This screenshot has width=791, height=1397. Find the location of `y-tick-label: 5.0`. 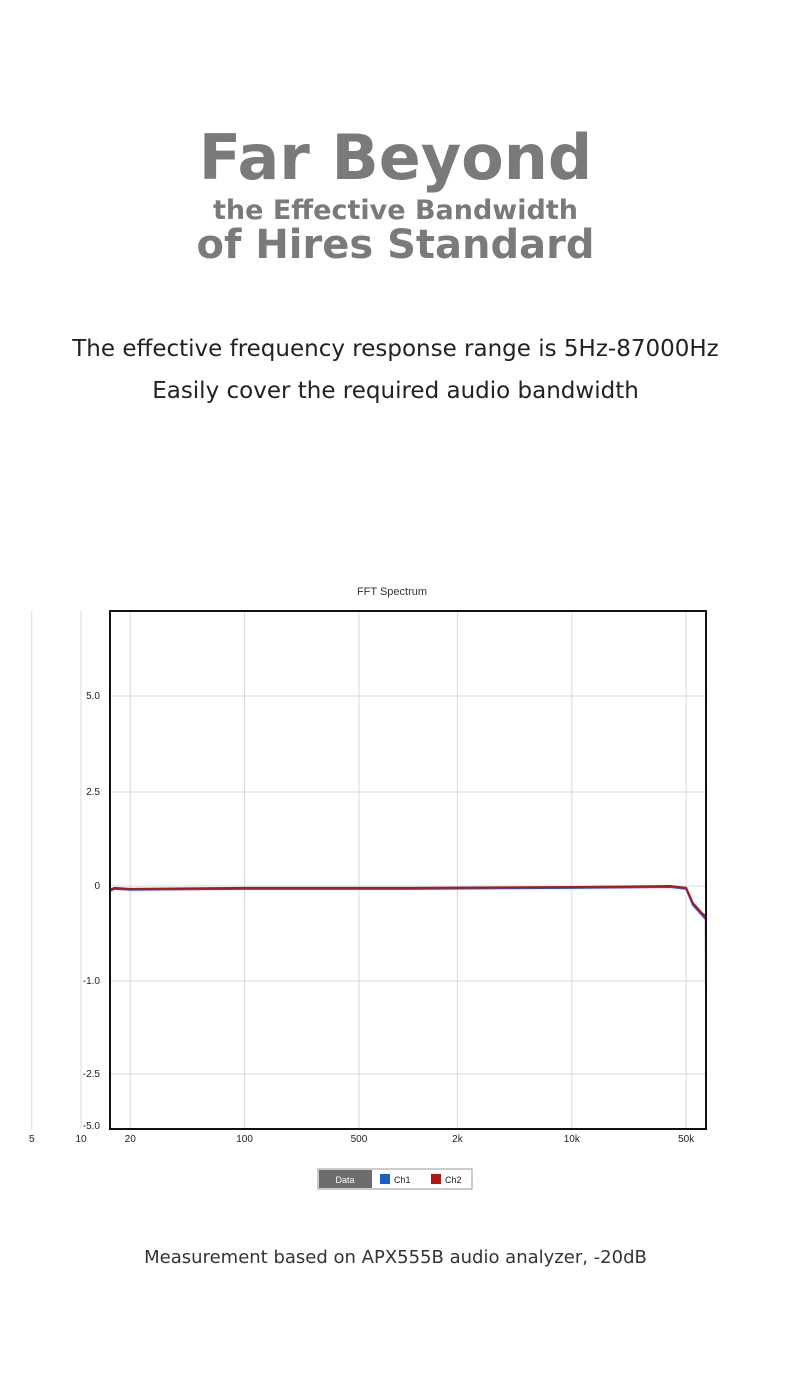

y-tick-label: 5.0 is located at coordinates (93, 696).